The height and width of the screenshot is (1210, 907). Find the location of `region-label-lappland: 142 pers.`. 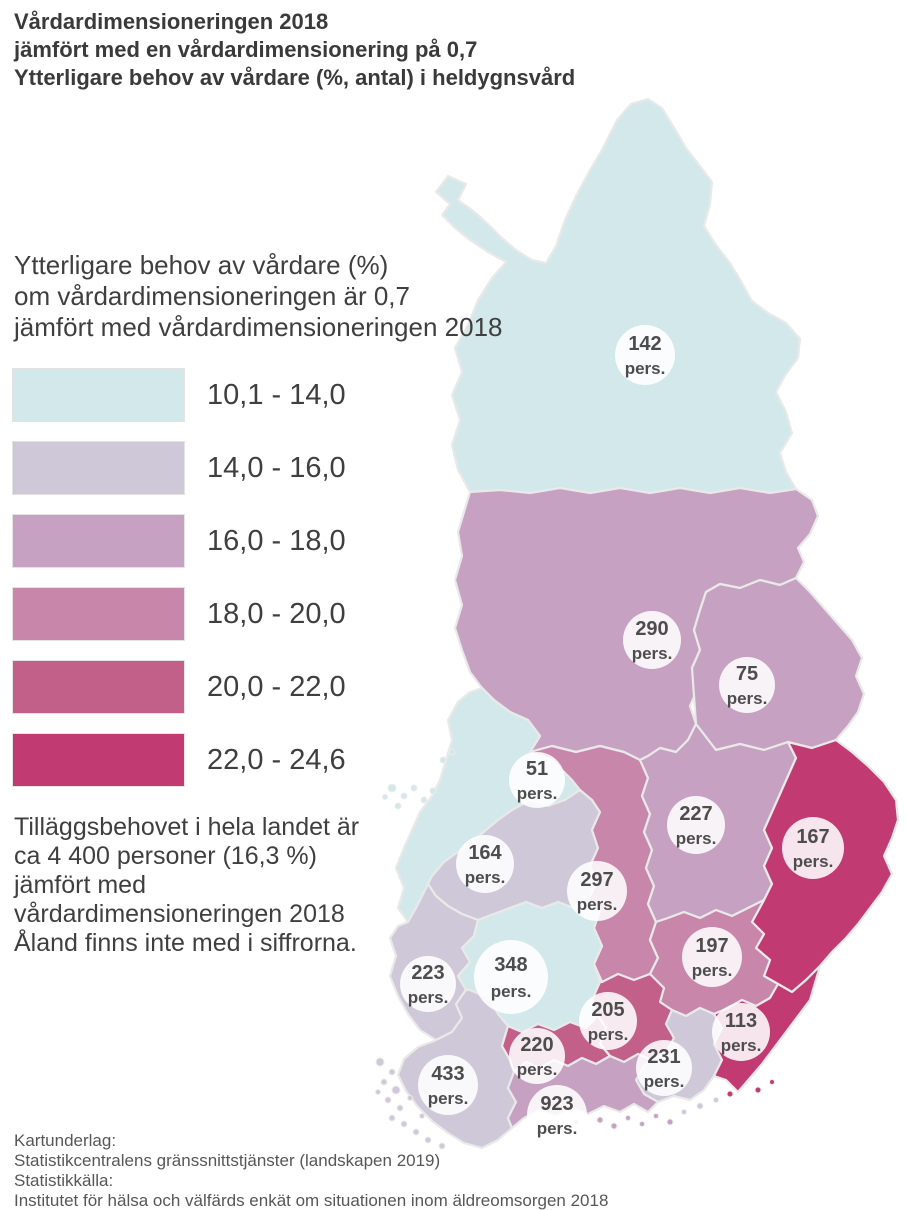

region-label-lappland: 142 pers. is located at coordinates (645, 355).